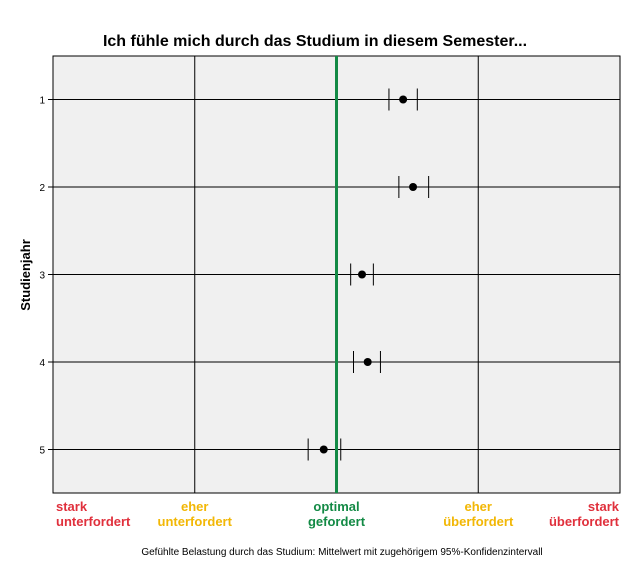 The image size is (629, 567). Describe the element at coordinates (42, 188) in the screenshot. I see `y-tick-label: 2` at that location.